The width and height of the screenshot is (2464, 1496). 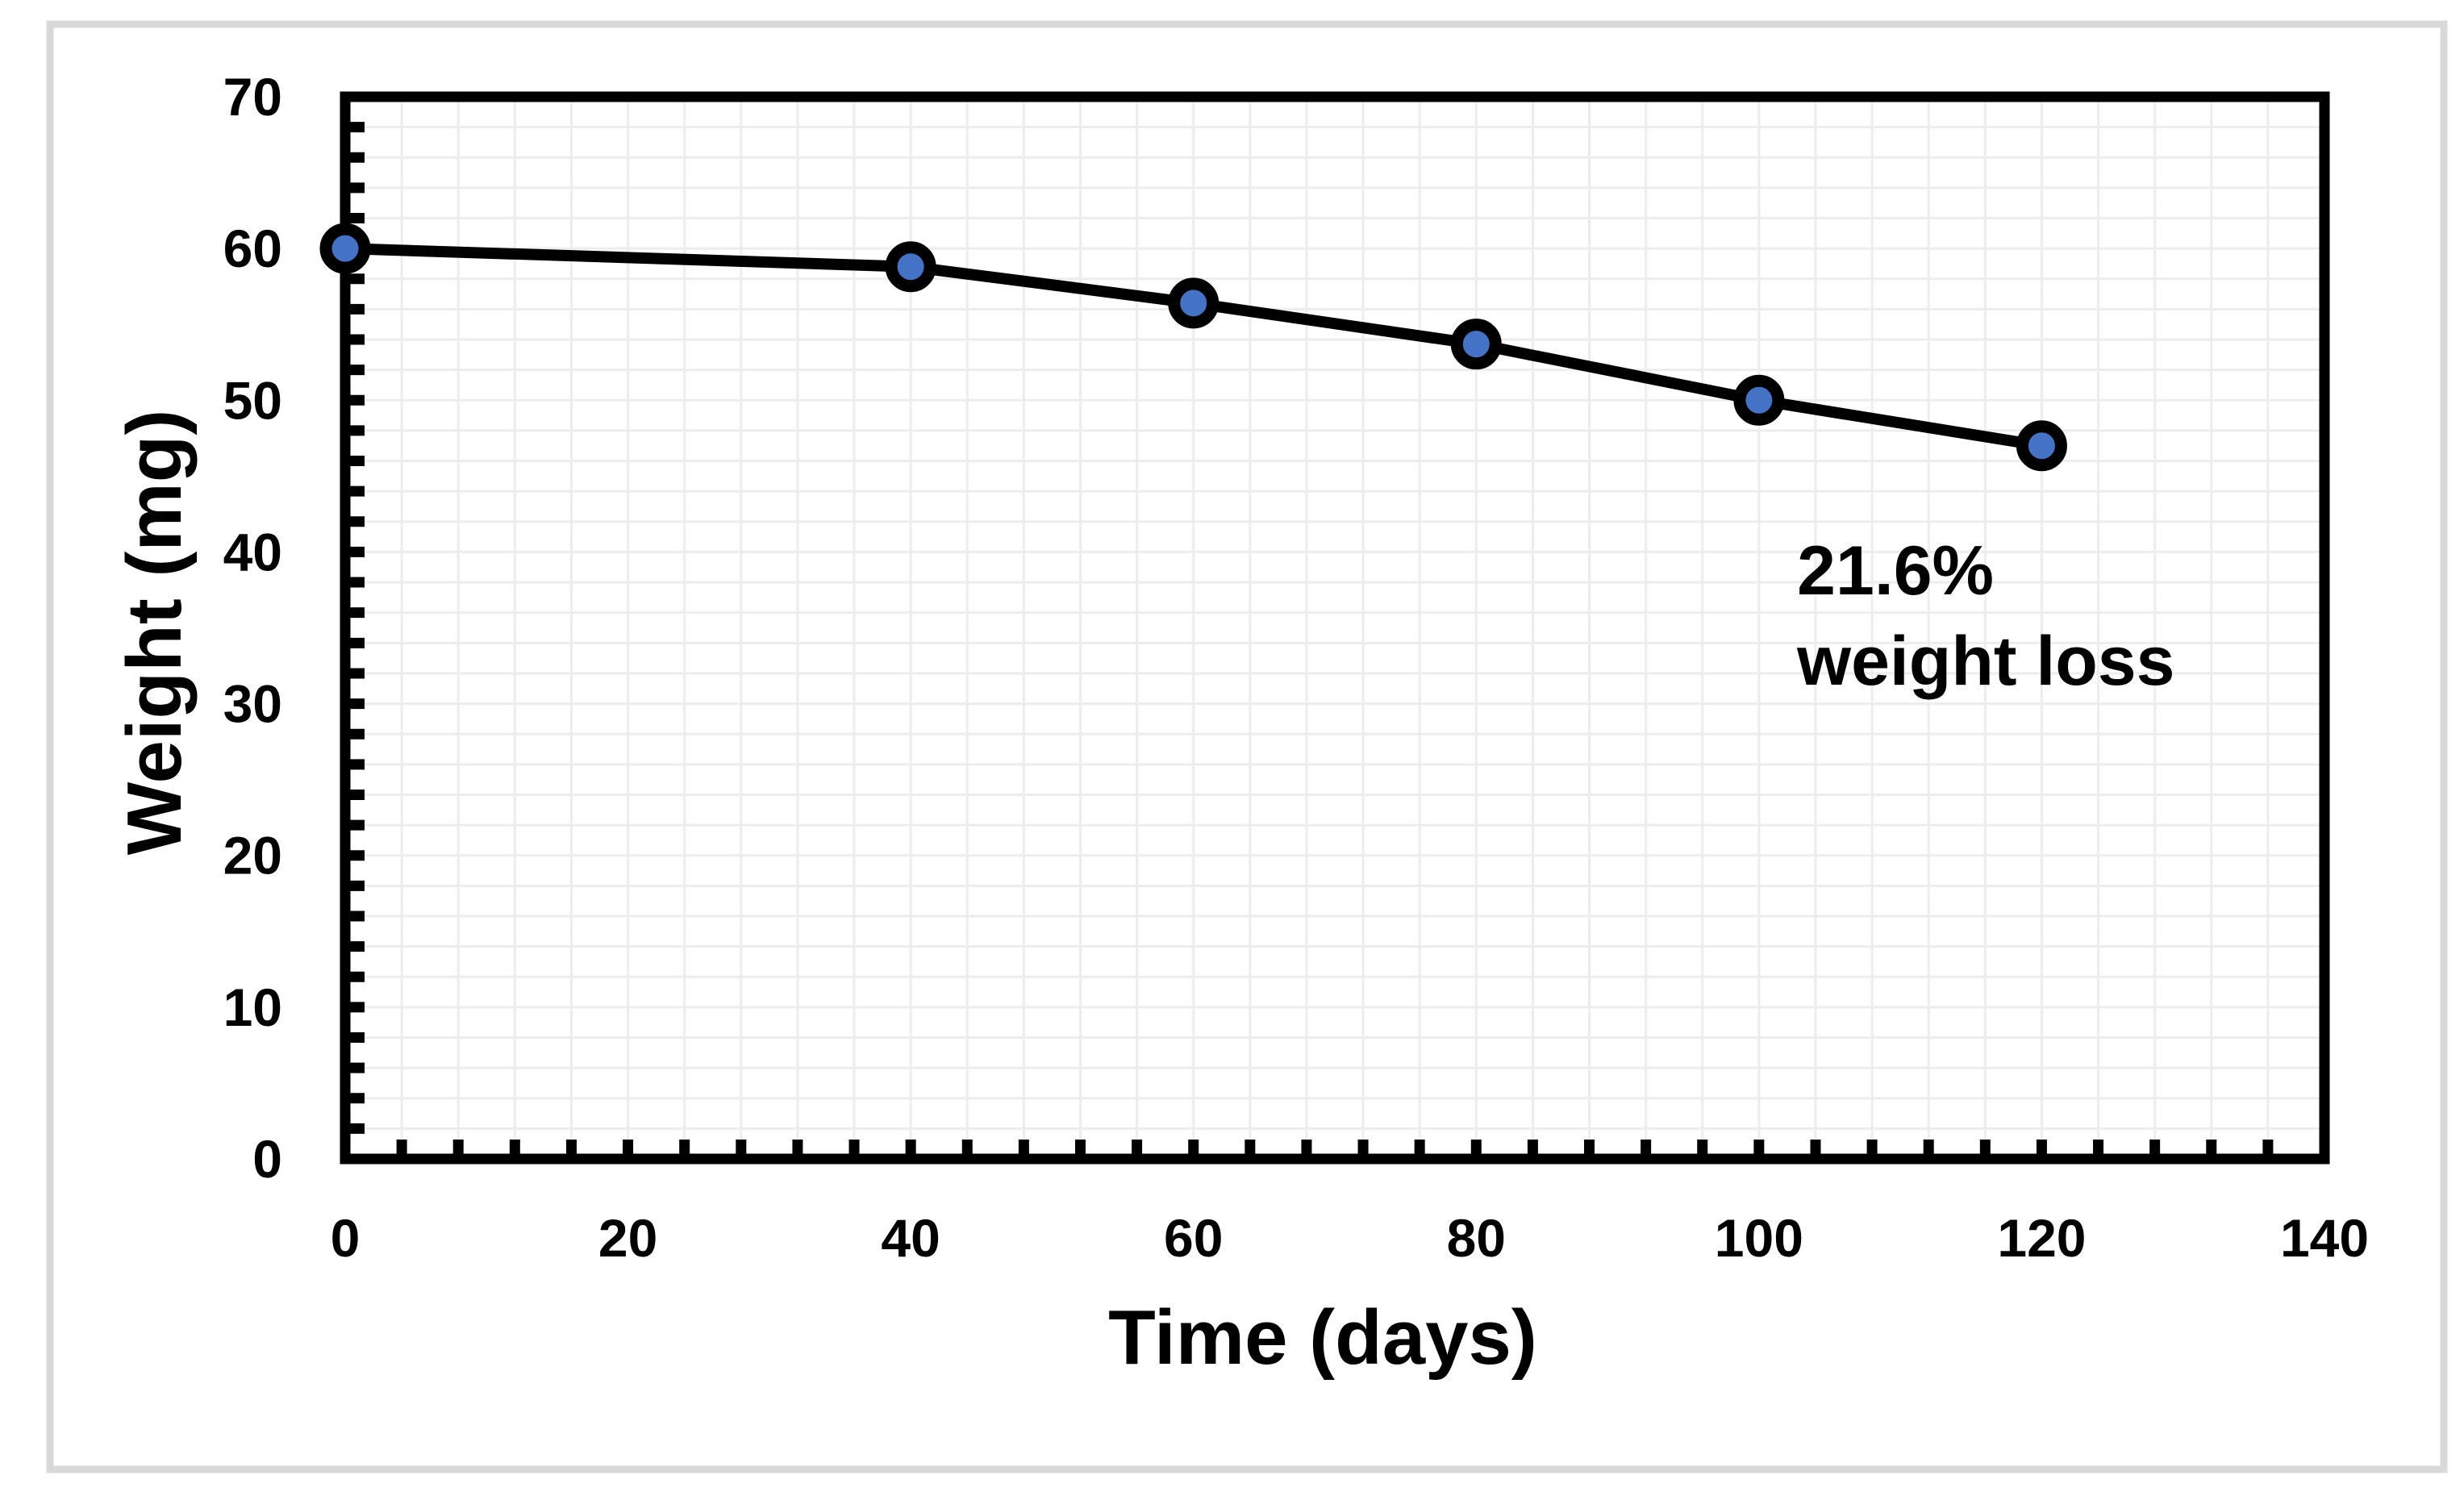 I want to click on x-axis-title: Time (days), so click(x=1322, y=1337).